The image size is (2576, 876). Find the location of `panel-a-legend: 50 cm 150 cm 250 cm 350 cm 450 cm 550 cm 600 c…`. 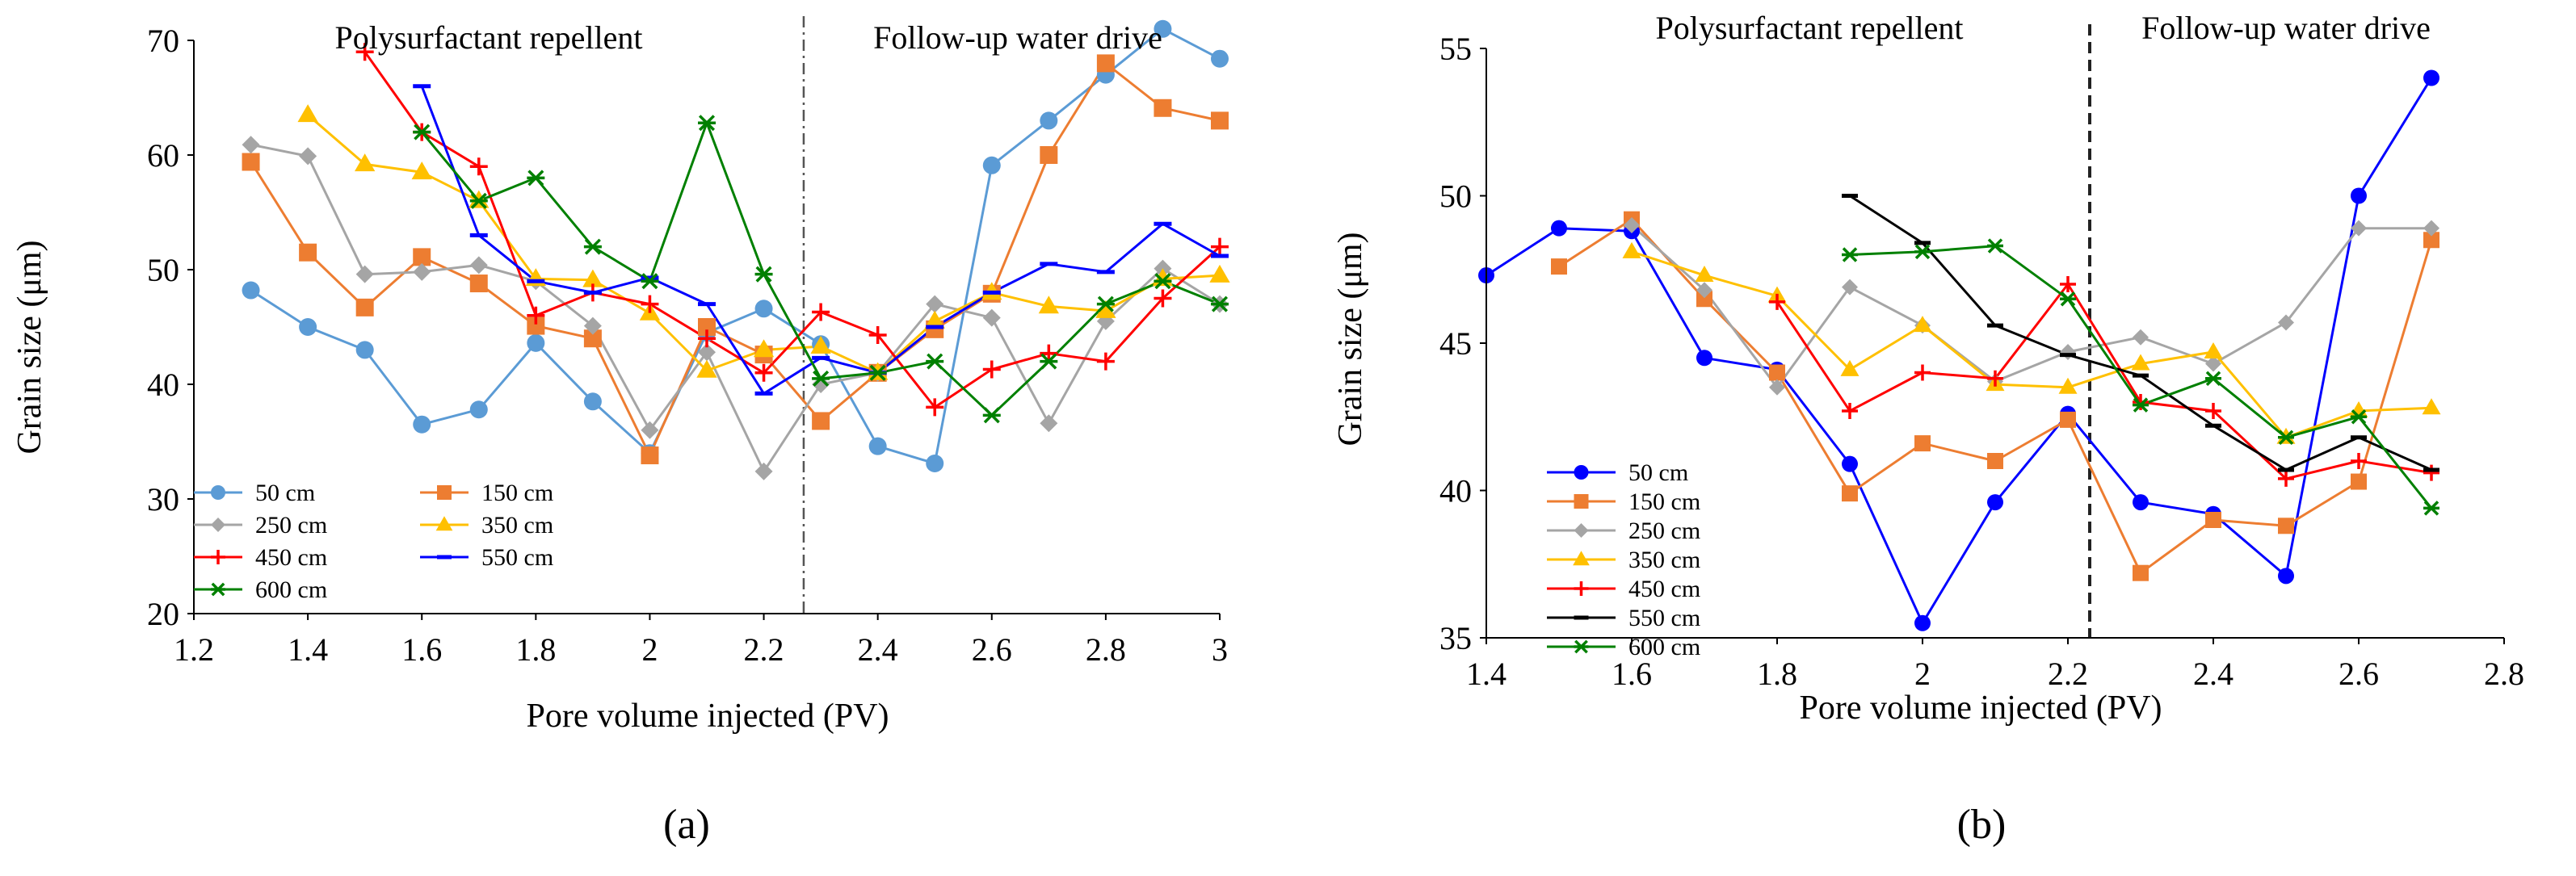

panel-a-legend: 50 cm 150 cm 250 cm 350 cm 450 cm 550 cm 600 c… is located at coordinates (373, 541).